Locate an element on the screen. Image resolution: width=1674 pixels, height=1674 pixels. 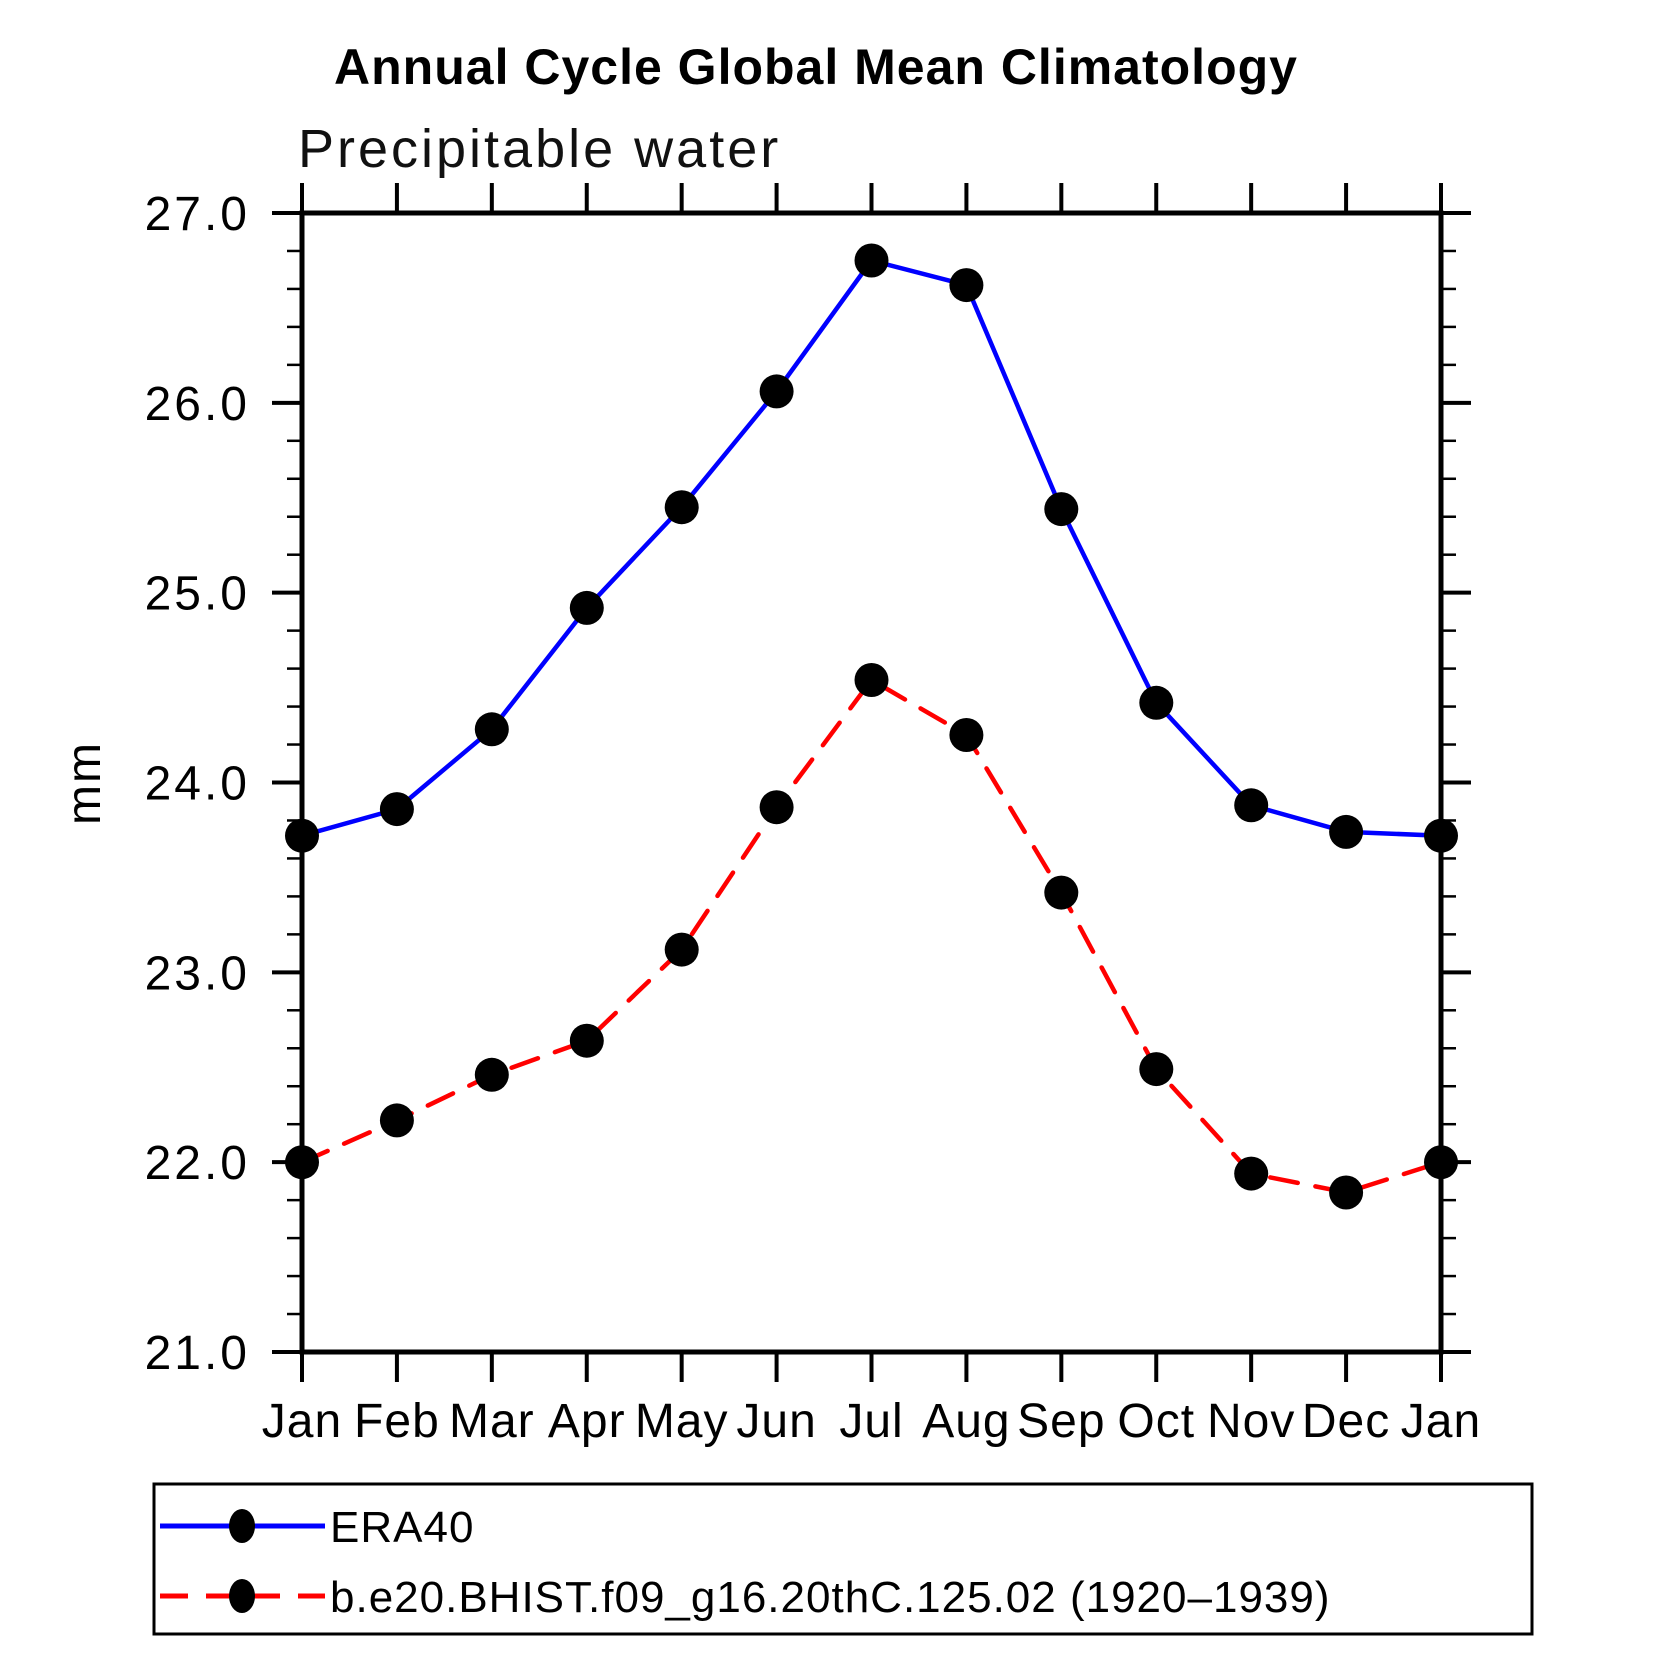
x-tick-label: Sep is located at coordinates (1061, 1421).